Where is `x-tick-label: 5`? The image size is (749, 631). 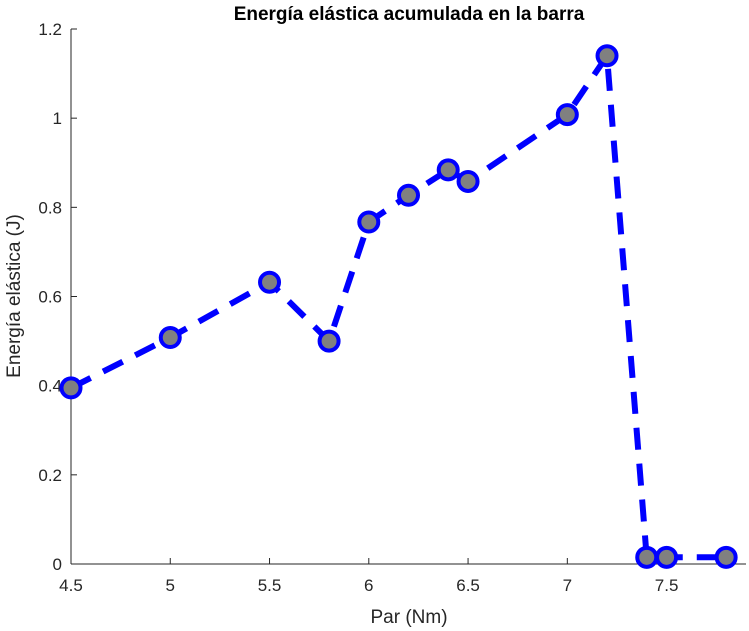 x-tick-label: 5 is located at coordinates (170, 585).